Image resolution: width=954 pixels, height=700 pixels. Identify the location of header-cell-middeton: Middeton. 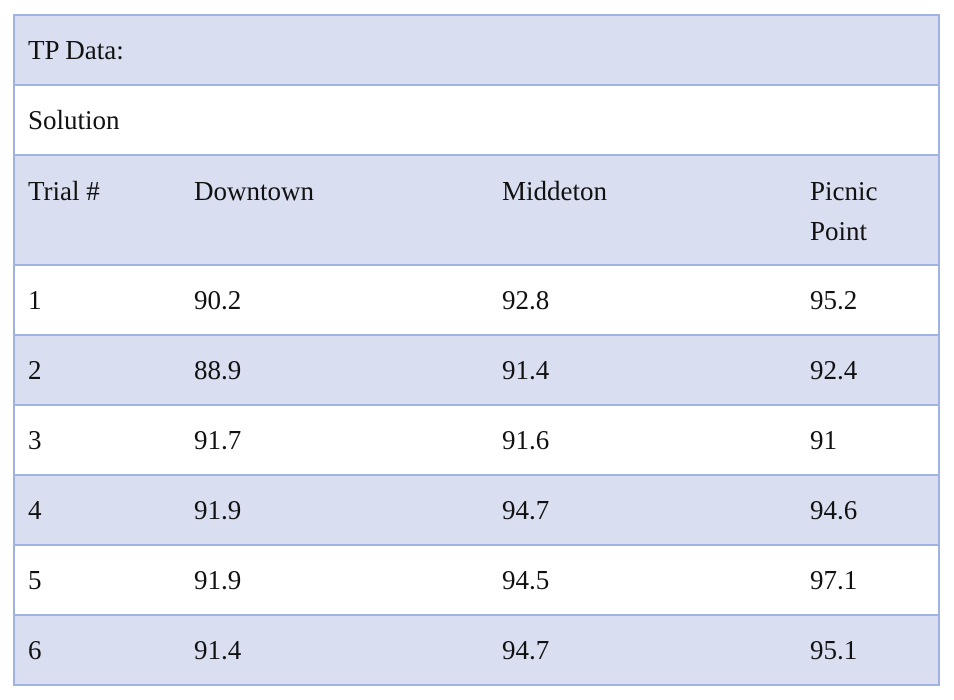
(643, 210).